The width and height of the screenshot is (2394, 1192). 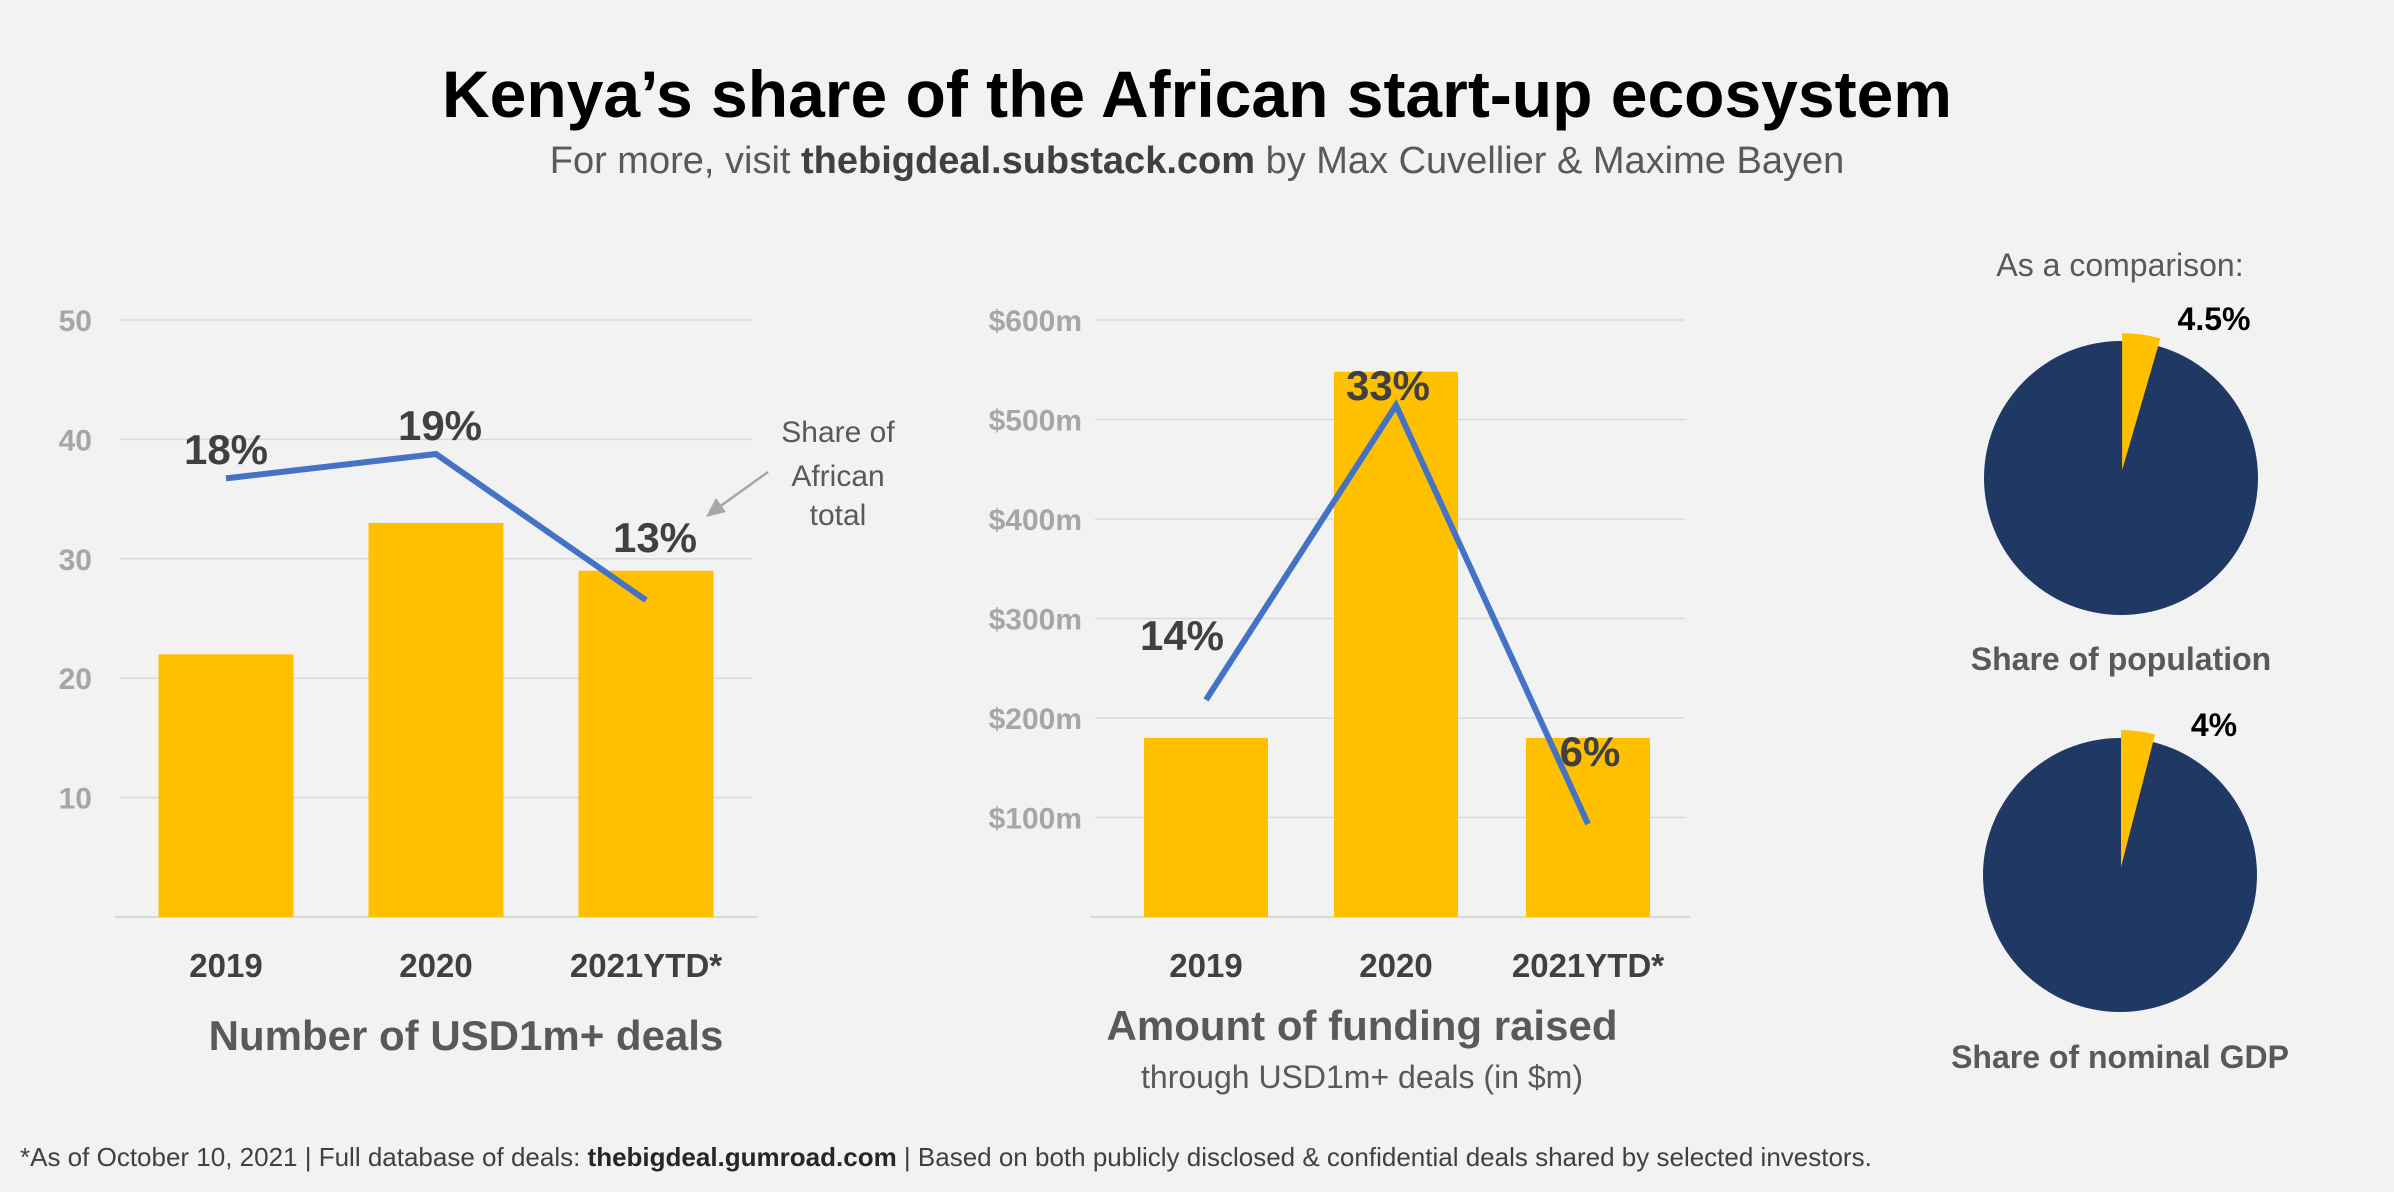 What do you see at coordinates (742, 1157) in the screenshot?
I see `footnote-link: thebigdeal.gumroad.com` at bounding box center [742, 1157].